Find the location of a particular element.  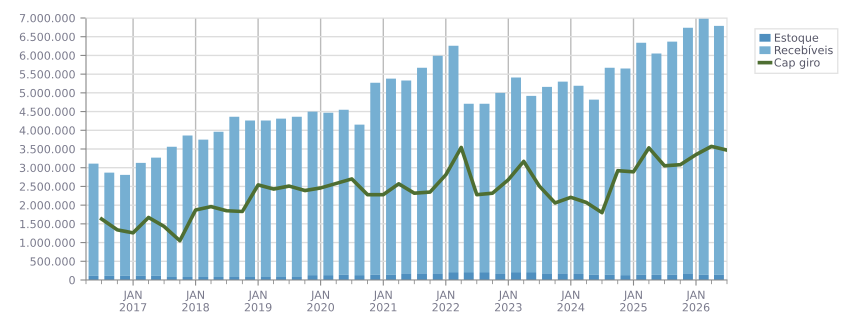

y-tick-label: 7.000.000 is located at coordinates (47, 18).